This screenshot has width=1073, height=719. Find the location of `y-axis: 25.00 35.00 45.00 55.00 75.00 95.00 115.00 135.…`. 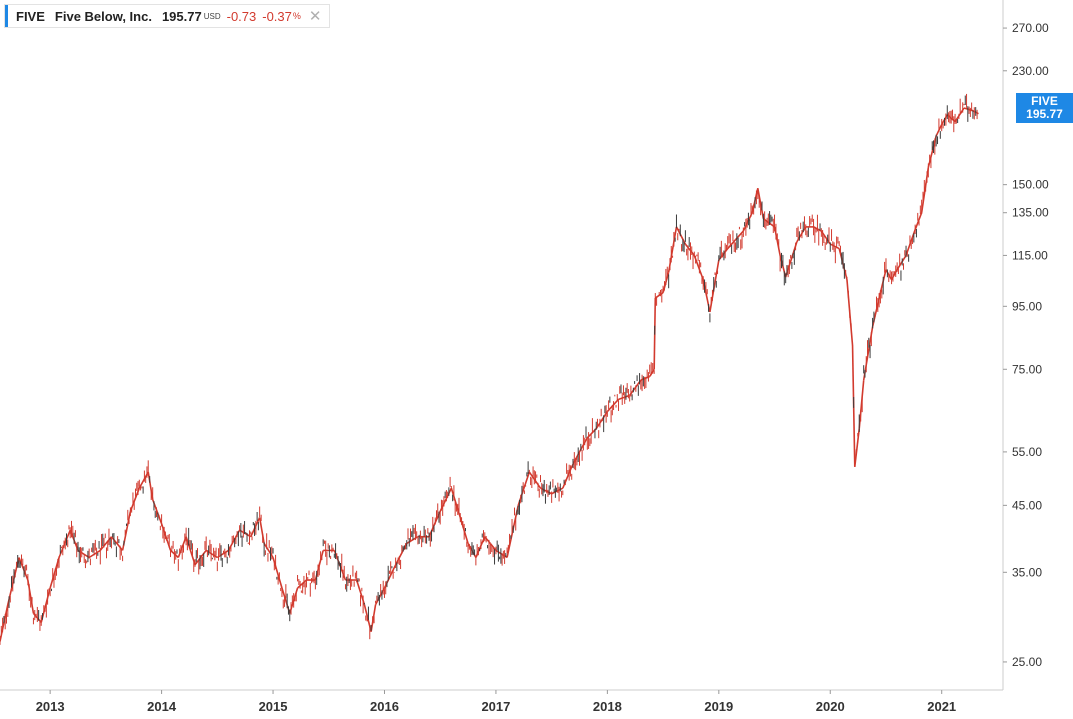

y-axis: 25.00 35.00 45.00 55.00 75.00 95.00 115.00 135.… is located at coordinates (1026, 345).